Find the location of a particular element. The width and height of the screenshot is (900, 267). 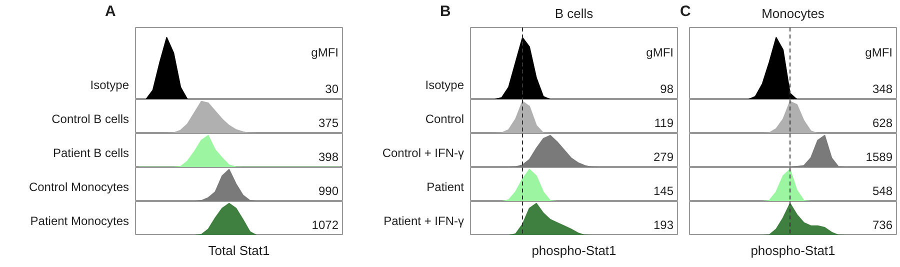

chart-subtitle: Monocytes is located at coordinates (793, 14).